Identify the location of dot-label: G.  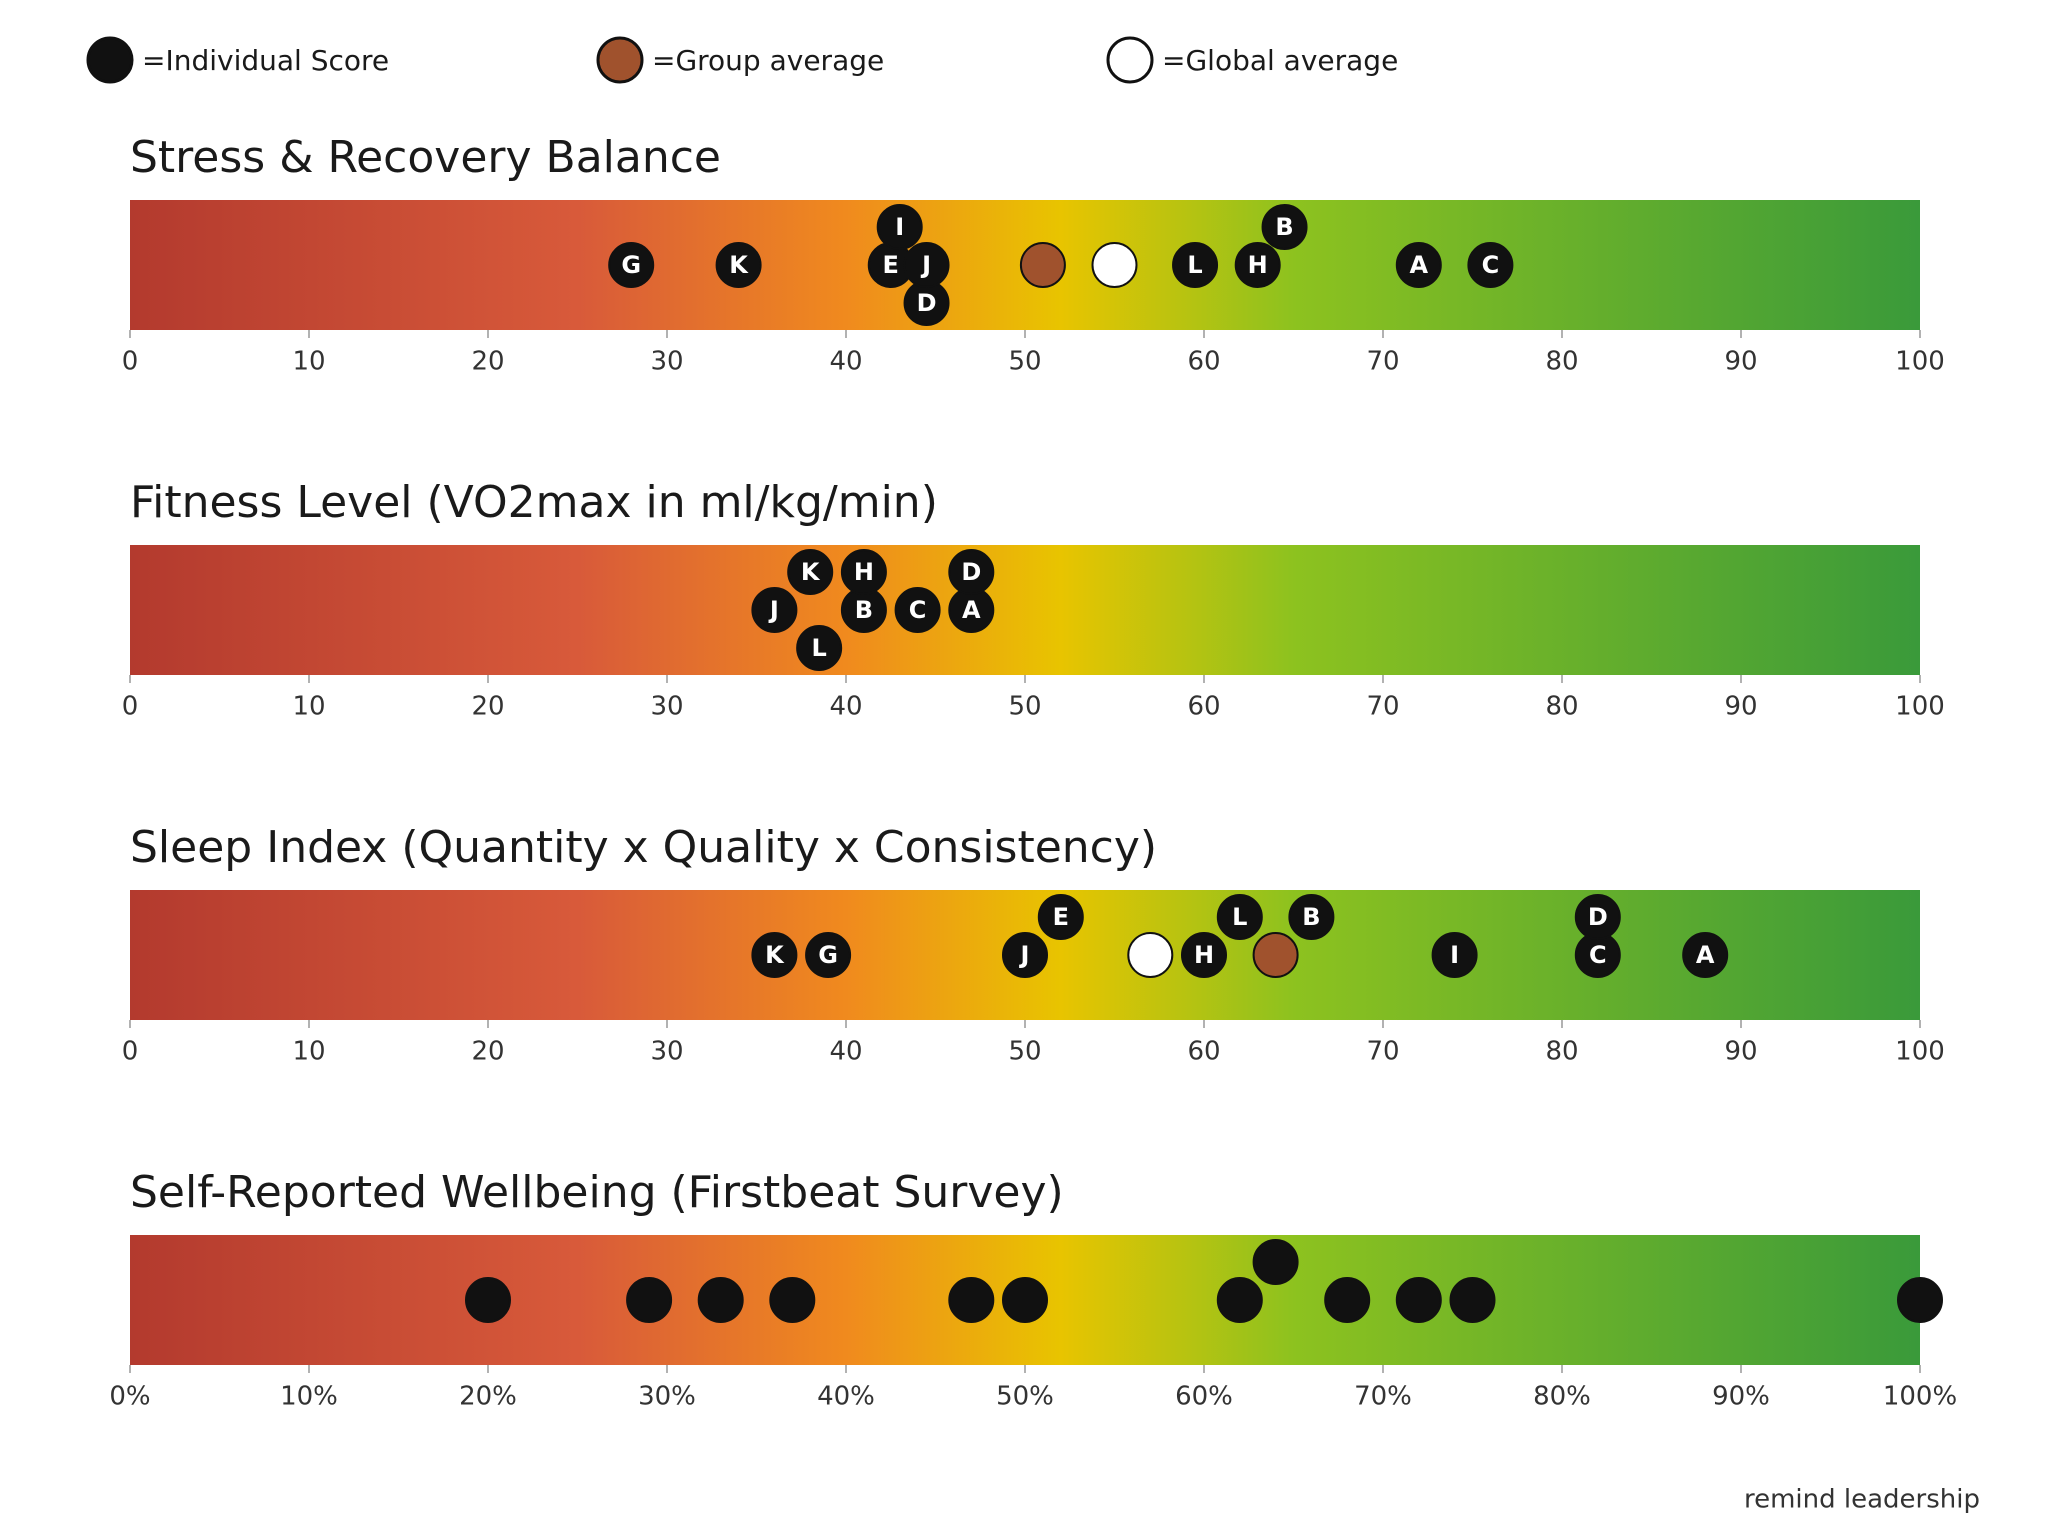
(828, 955).